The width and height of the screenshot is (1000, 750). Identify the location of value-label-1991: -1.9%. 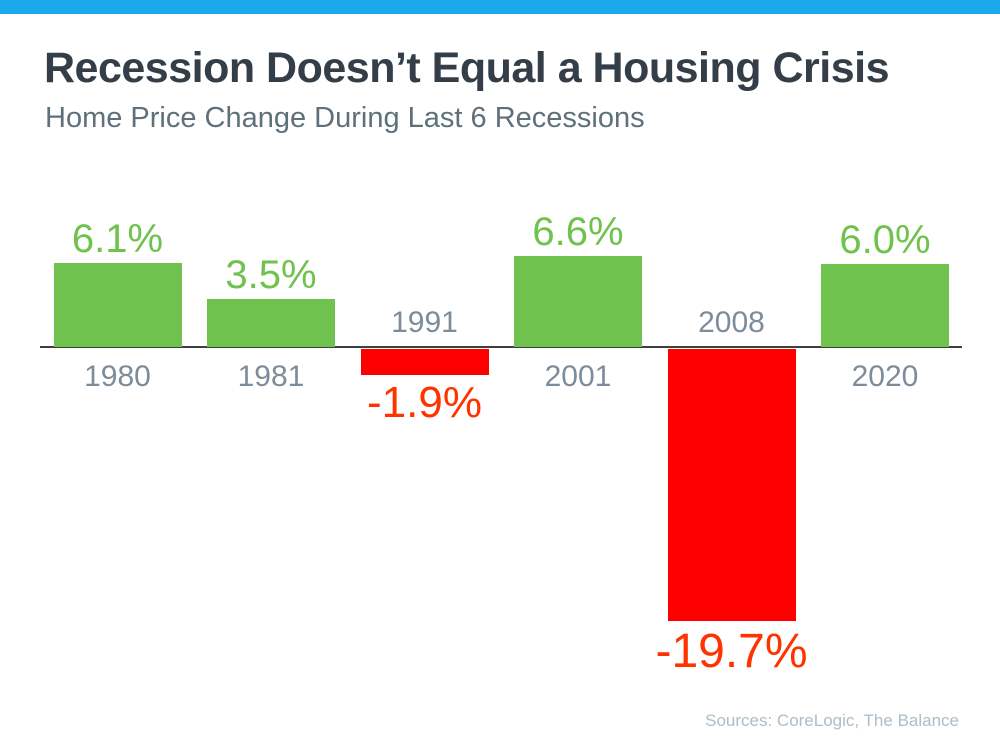
(424, 402).